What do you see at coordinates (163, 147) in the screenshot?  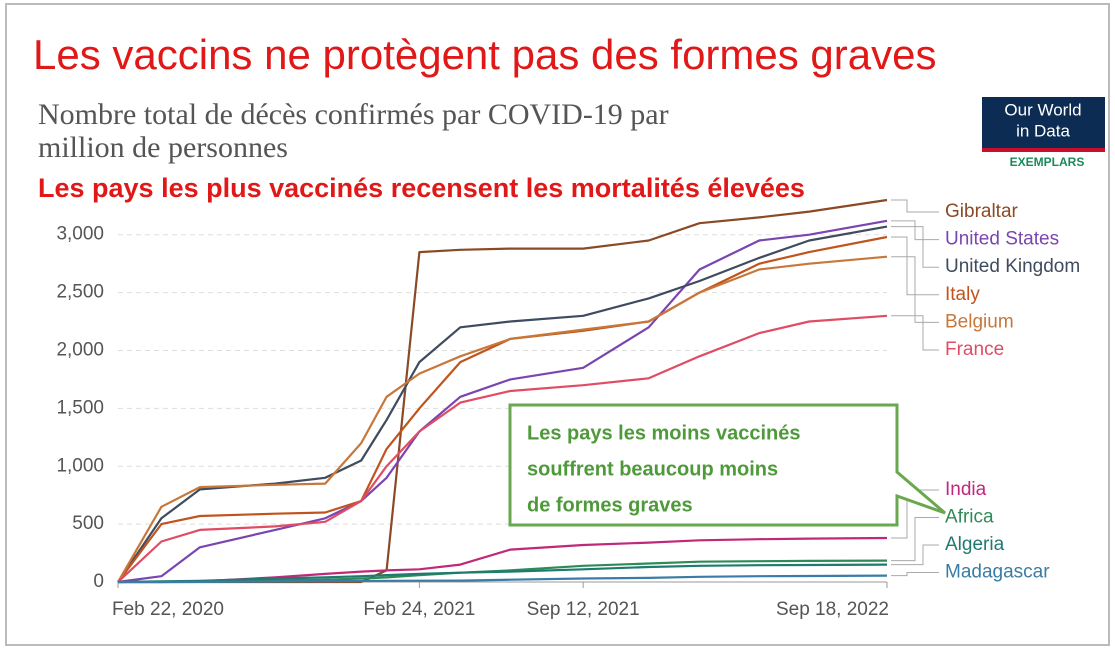 I see `chart-subtitle: million de personnes` at bounding box center [163, 147].